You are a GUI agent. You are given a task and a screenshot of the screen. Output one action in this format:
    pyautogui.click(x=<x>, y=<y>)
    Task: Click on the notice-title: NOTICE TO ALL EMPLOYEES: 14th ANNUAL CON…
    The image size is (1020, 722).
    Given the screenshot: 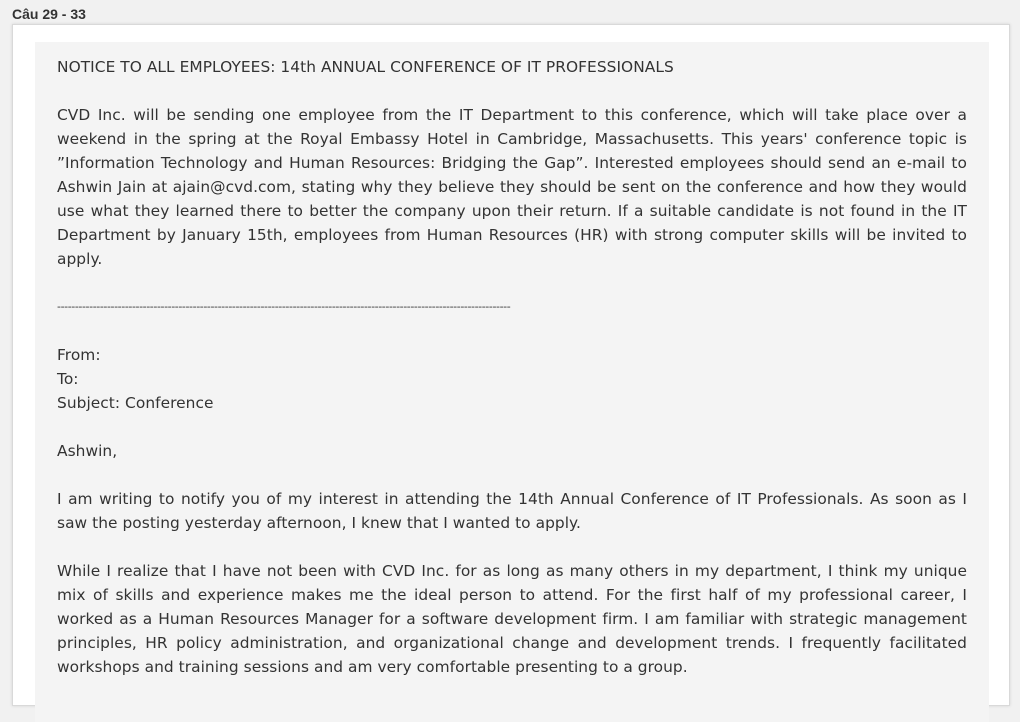 What is the action you would take?
    pyautogui.click(x=365, y=67)
    